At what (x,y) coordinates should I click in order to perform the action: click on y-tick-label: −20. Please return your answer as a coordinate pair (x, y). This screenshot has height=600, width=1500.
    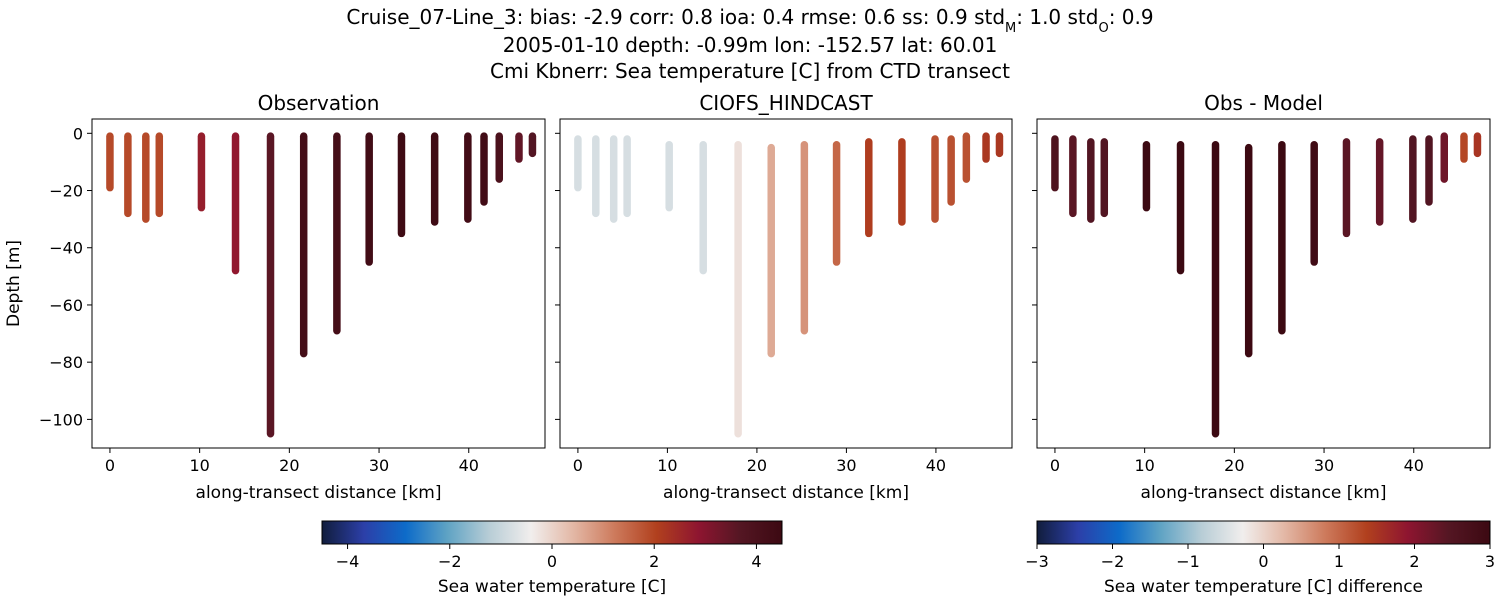
    Looking at the image, I should click on (66, 191).